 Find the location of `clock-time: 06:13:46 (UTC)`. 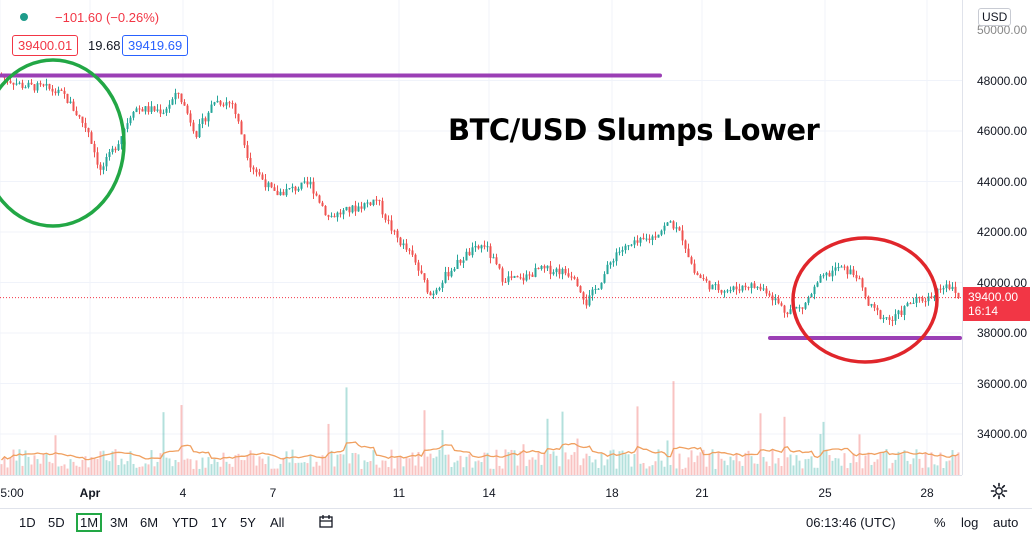

clock-time: 06:13:46 (UTC) is located at coordinates (851, 522).